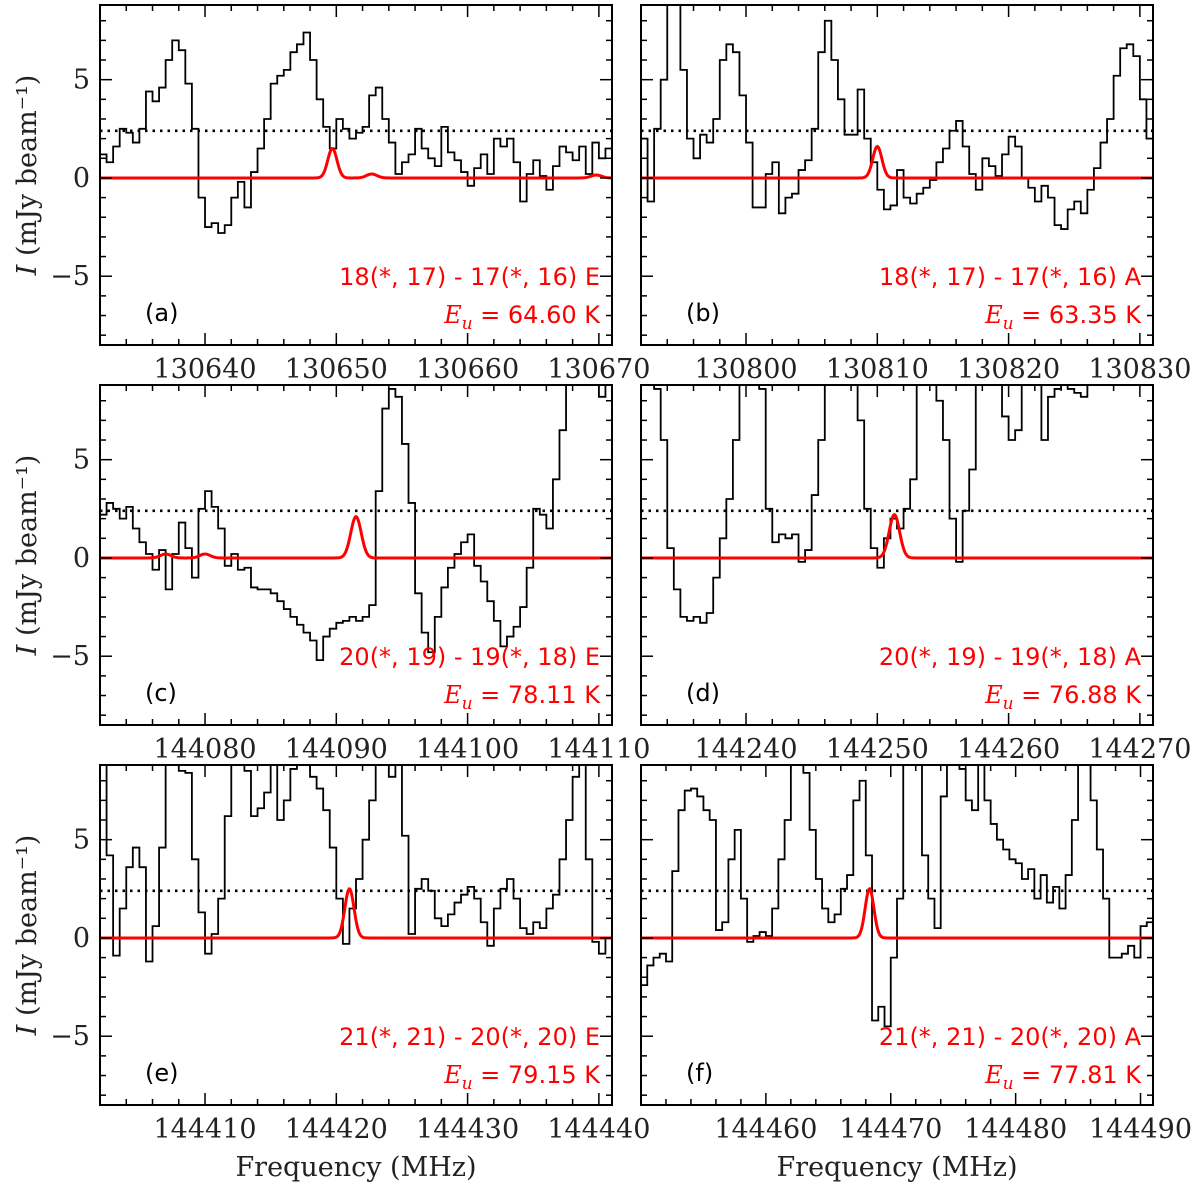 The height and width of the screenshot is (1194, 1200). What do you see at coordinates (877, 369) in the screenshot?
I see `x-tick-label: 130810` at bounding box center [877, 369].